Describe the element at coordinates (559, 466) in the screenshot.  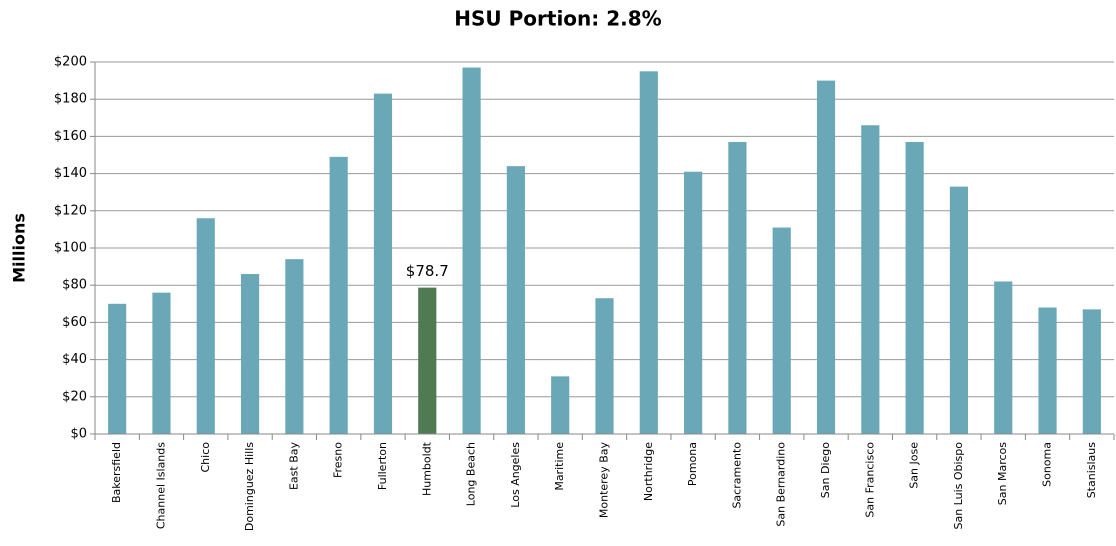
I see `x-tick-label: Maritime` at that location.